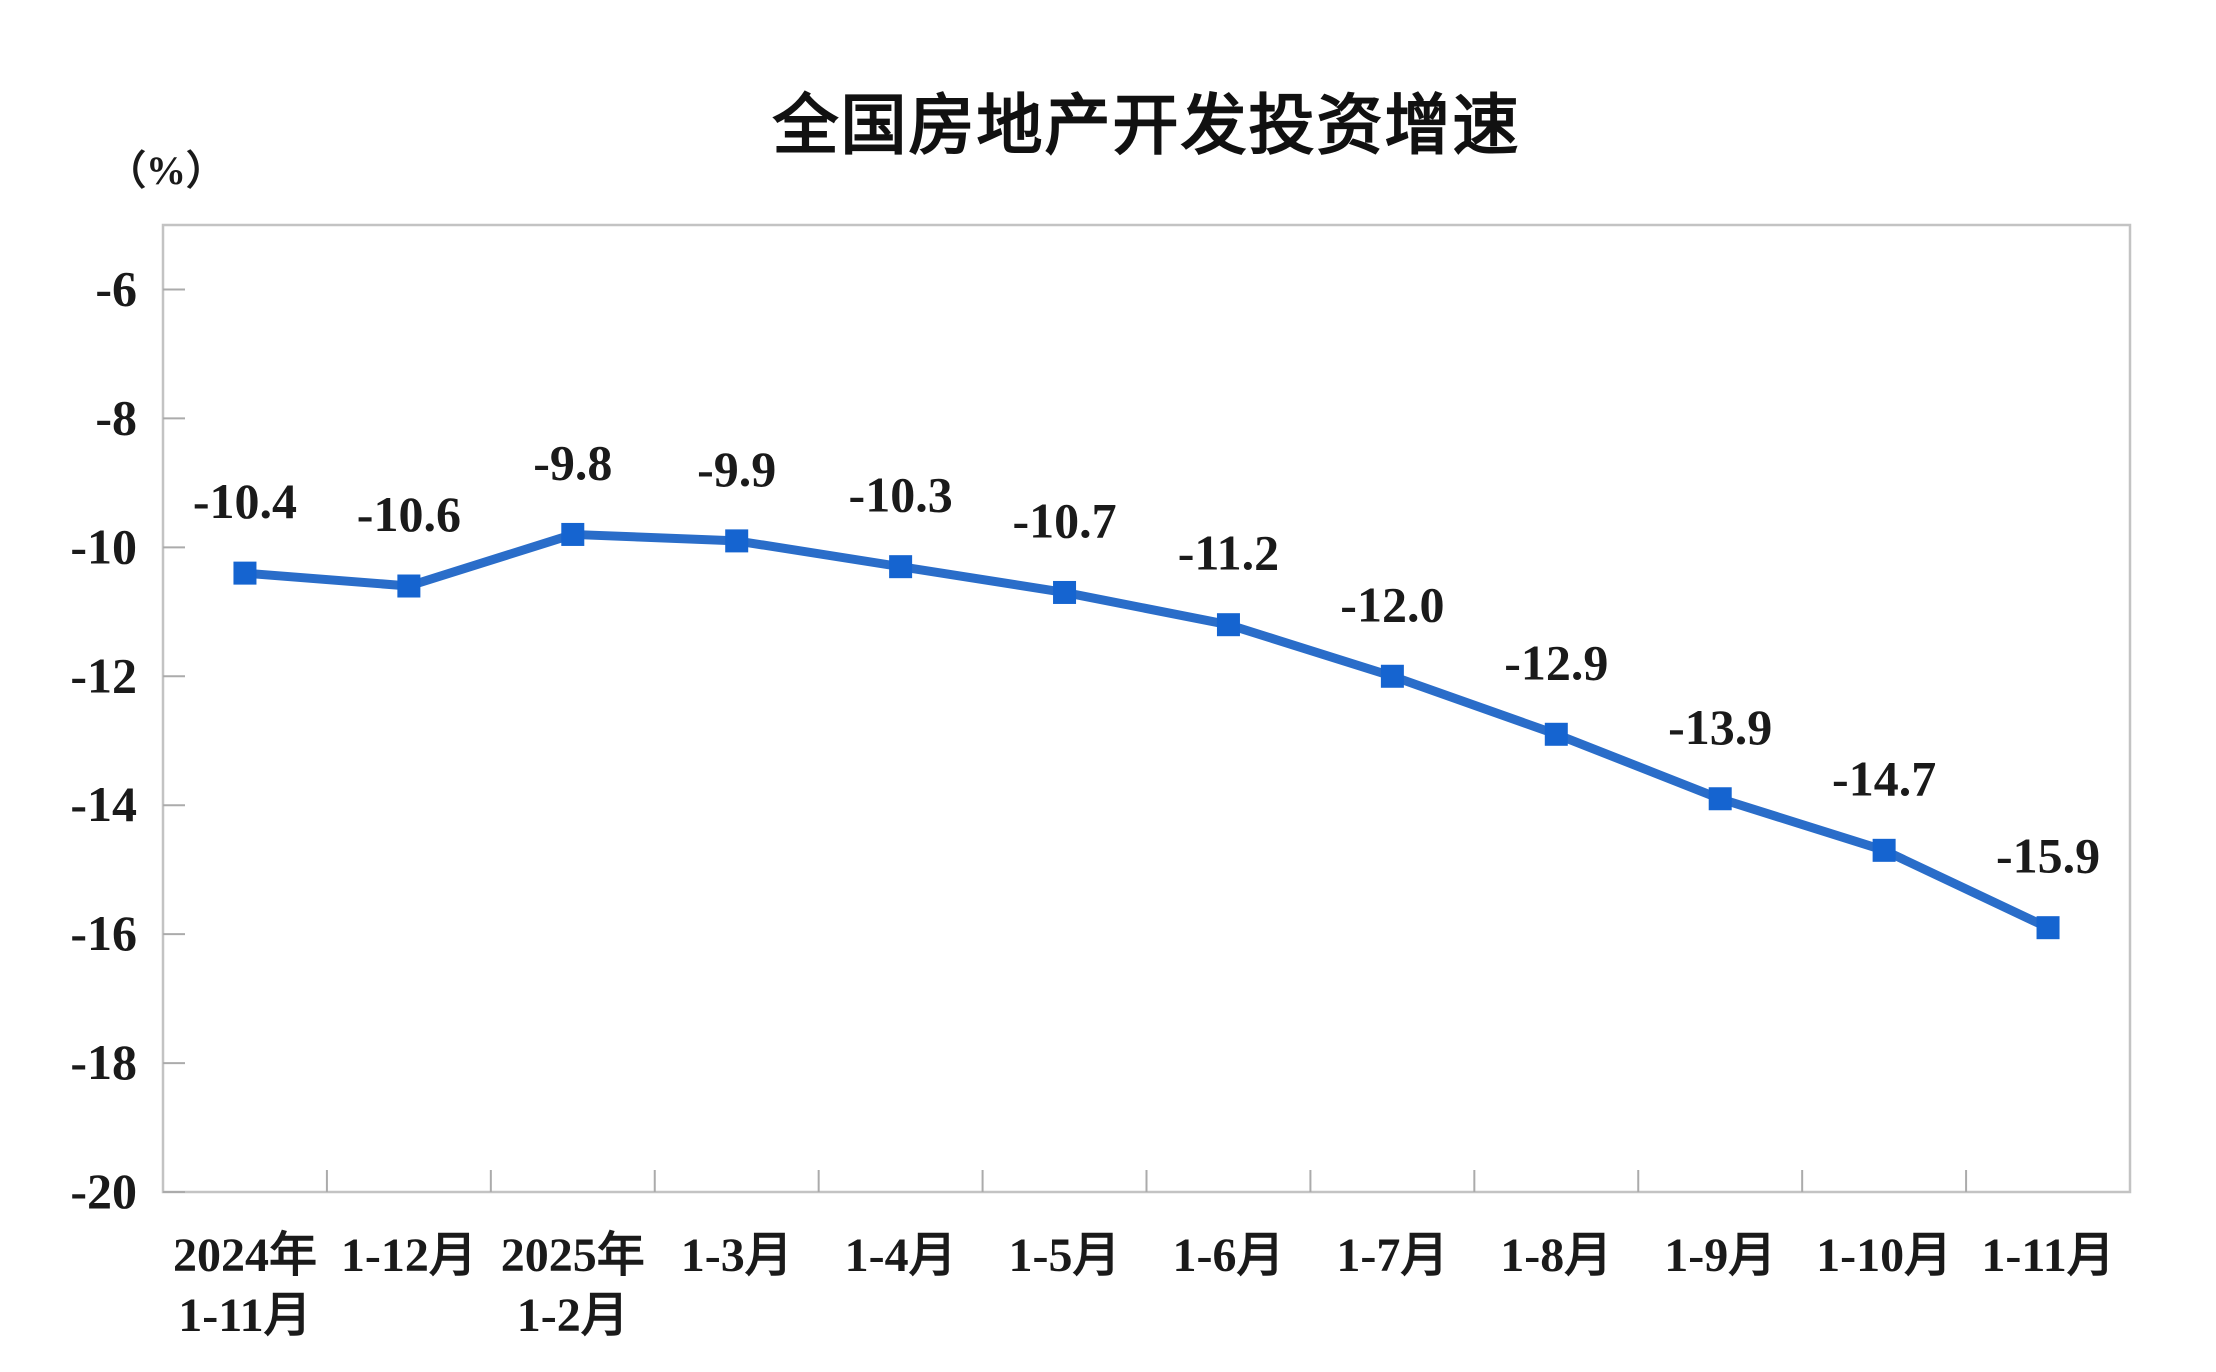 The image size is (2216, 1372). I want to click on data-point-label: -12.0, so click(1392, 604).